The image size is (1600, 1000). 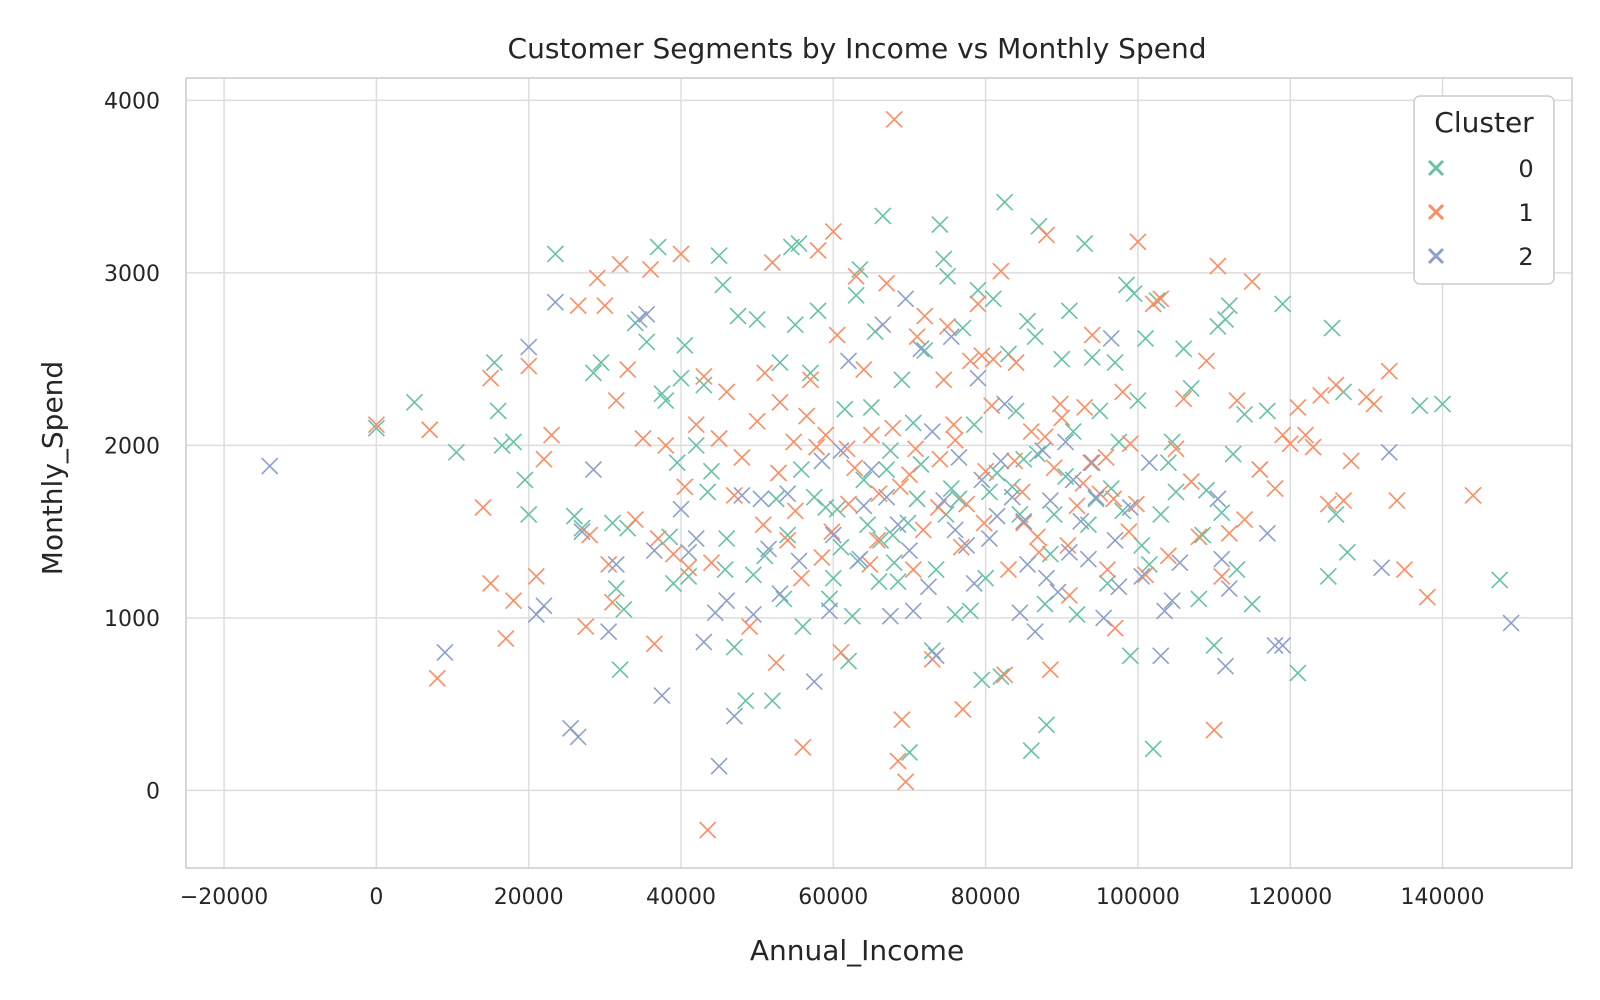 I want to click on x-tick-label: −20000, so click(x=224, y=897).